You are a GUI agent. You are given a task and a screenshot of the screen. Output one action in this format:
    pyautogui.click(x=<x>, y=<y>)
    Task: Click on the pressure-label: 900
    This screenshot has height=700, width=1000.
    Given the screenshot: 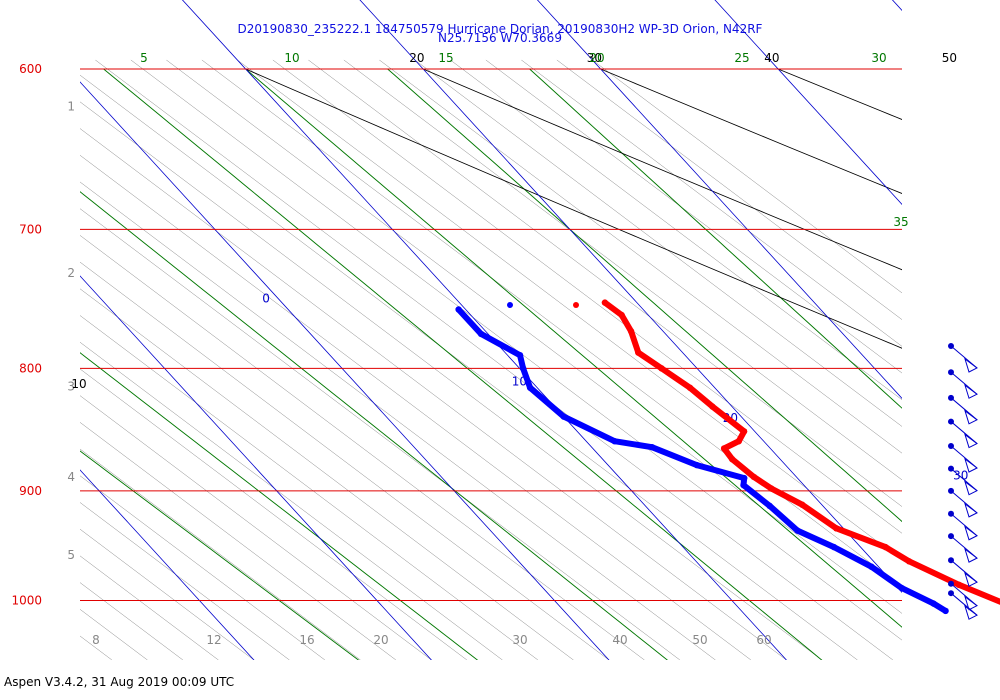 What is the action you would take?
    pyautogui.click(x=30, y=491)
    